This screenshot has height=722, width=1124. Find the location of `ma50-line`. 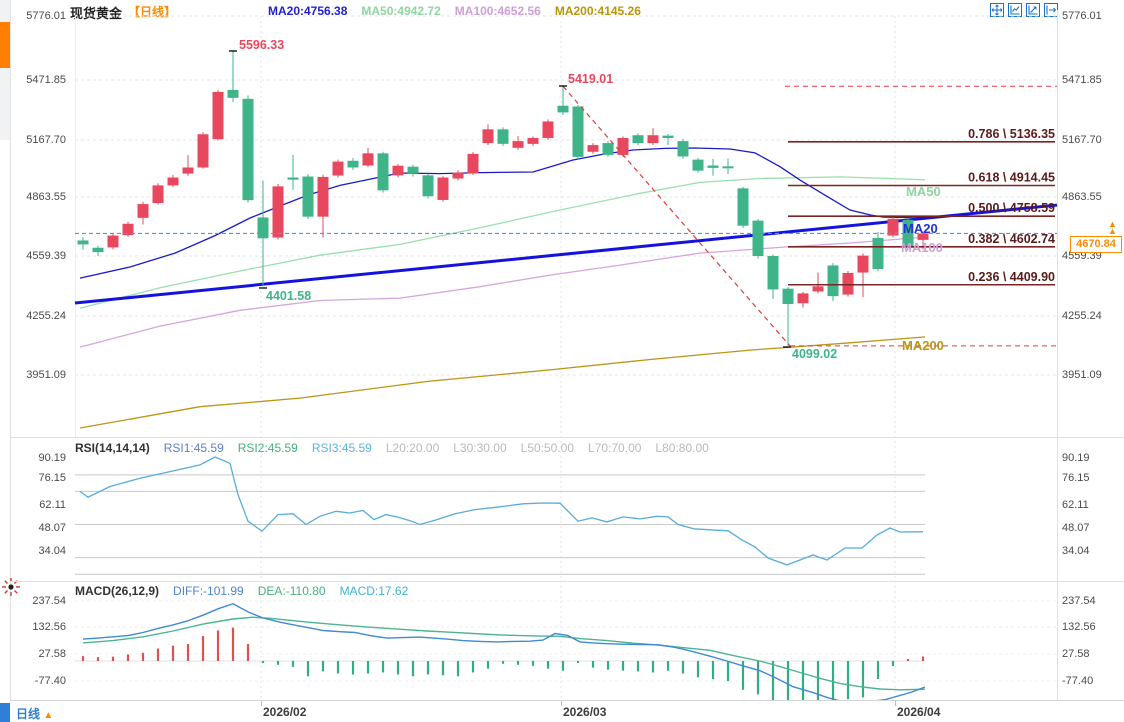

ma50-line is located at coordinates (502, 242).